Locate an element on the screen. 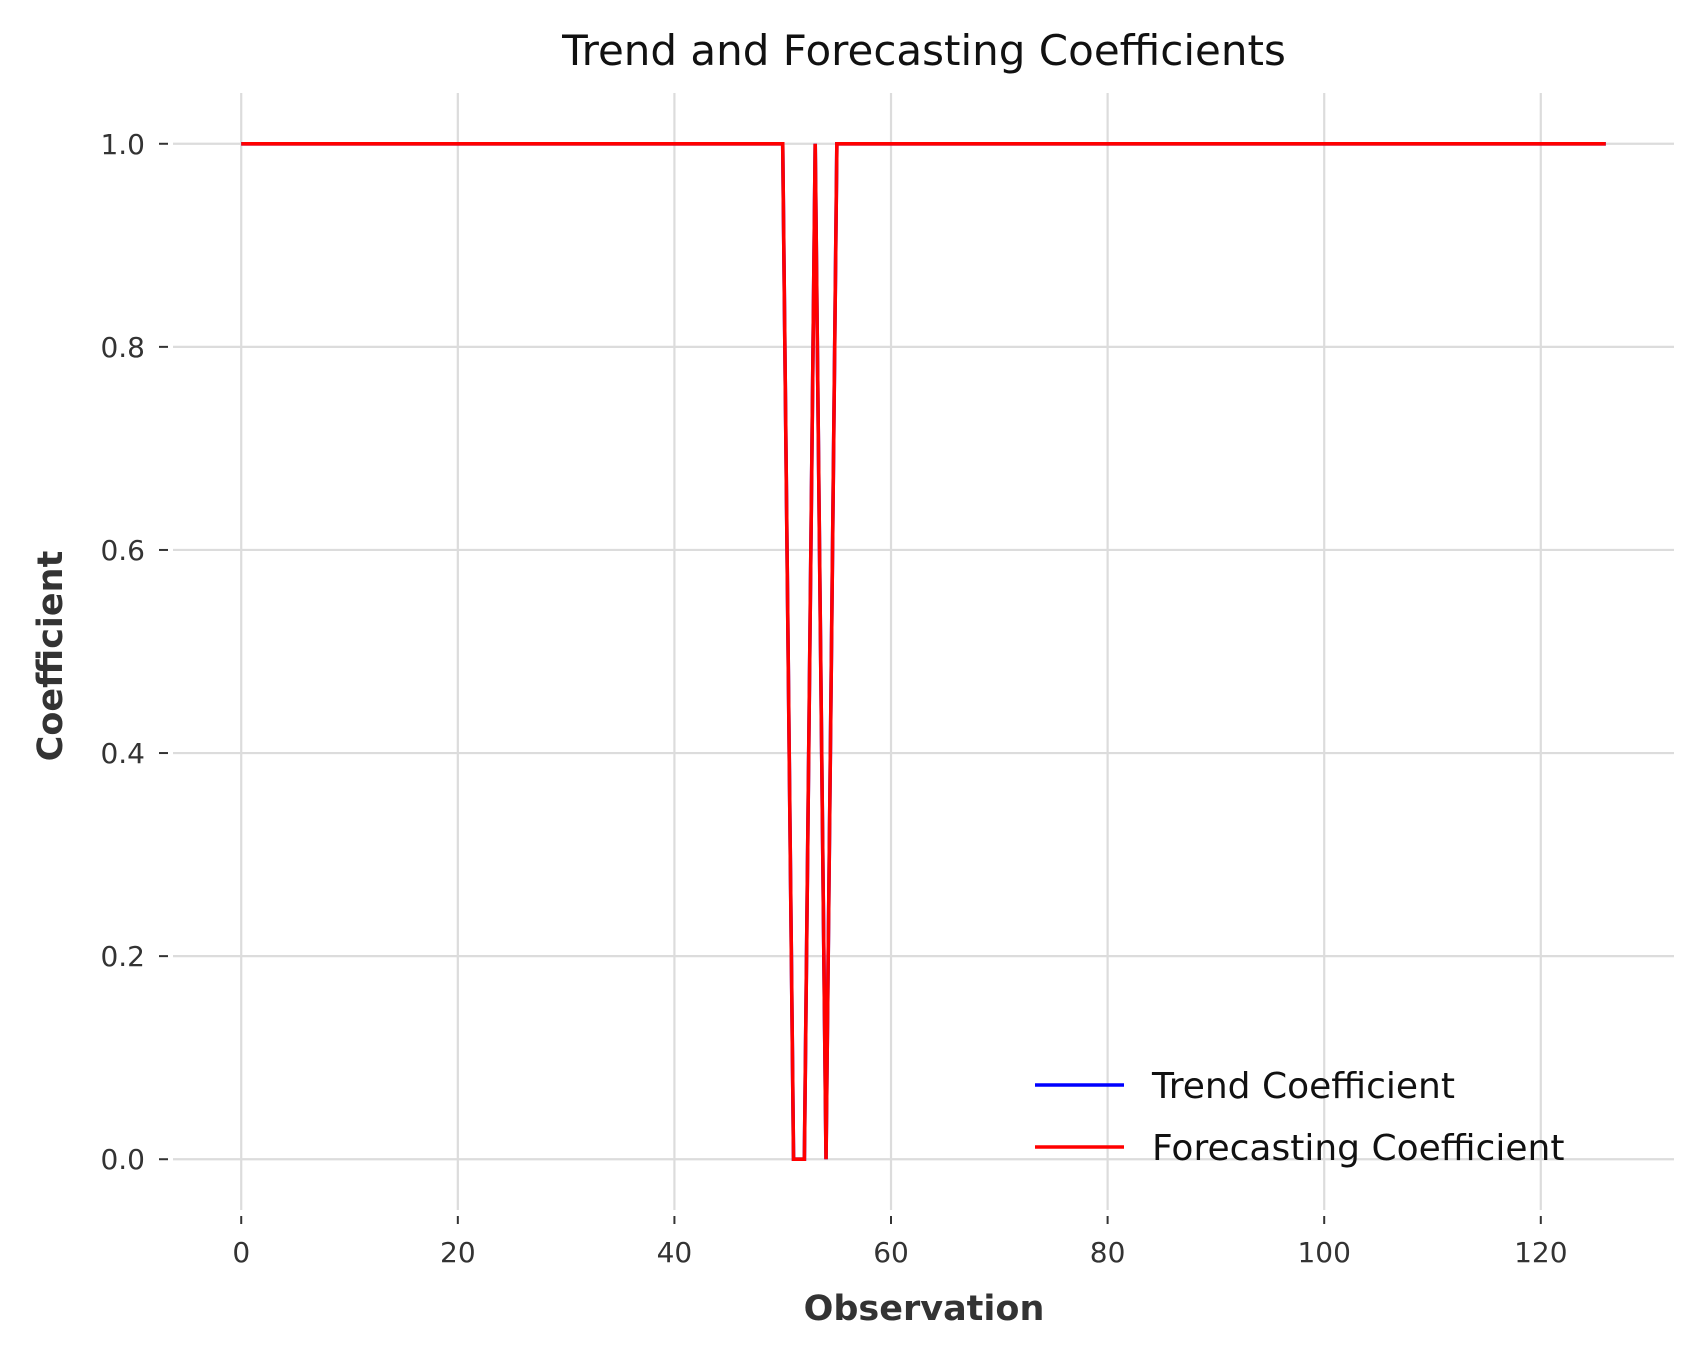 The image size is (1691, 1353). x-axis-label: Observation is located at coordinates (924, 1309).